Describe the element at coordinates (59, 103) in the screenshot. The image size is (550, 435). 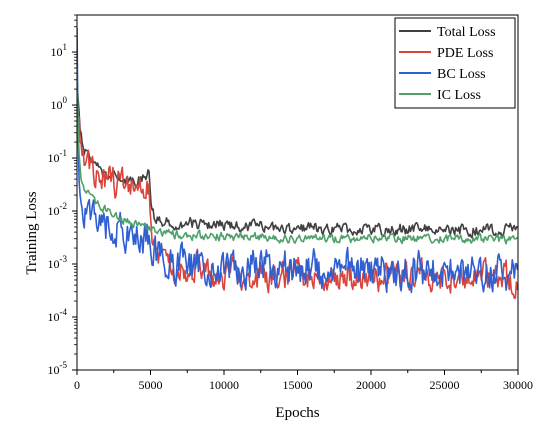
I see `y-tick-label: 10⁰` at that location.